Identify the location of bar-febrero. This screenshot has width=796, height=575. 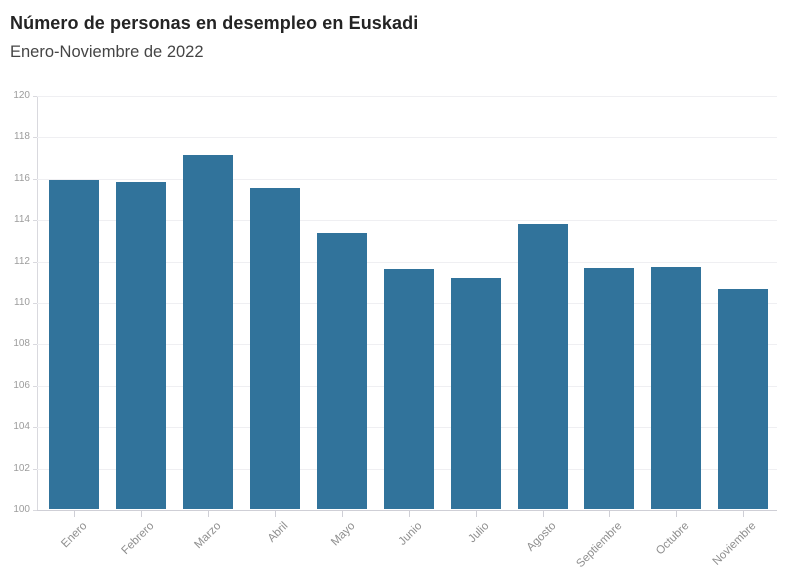
(141, 345).